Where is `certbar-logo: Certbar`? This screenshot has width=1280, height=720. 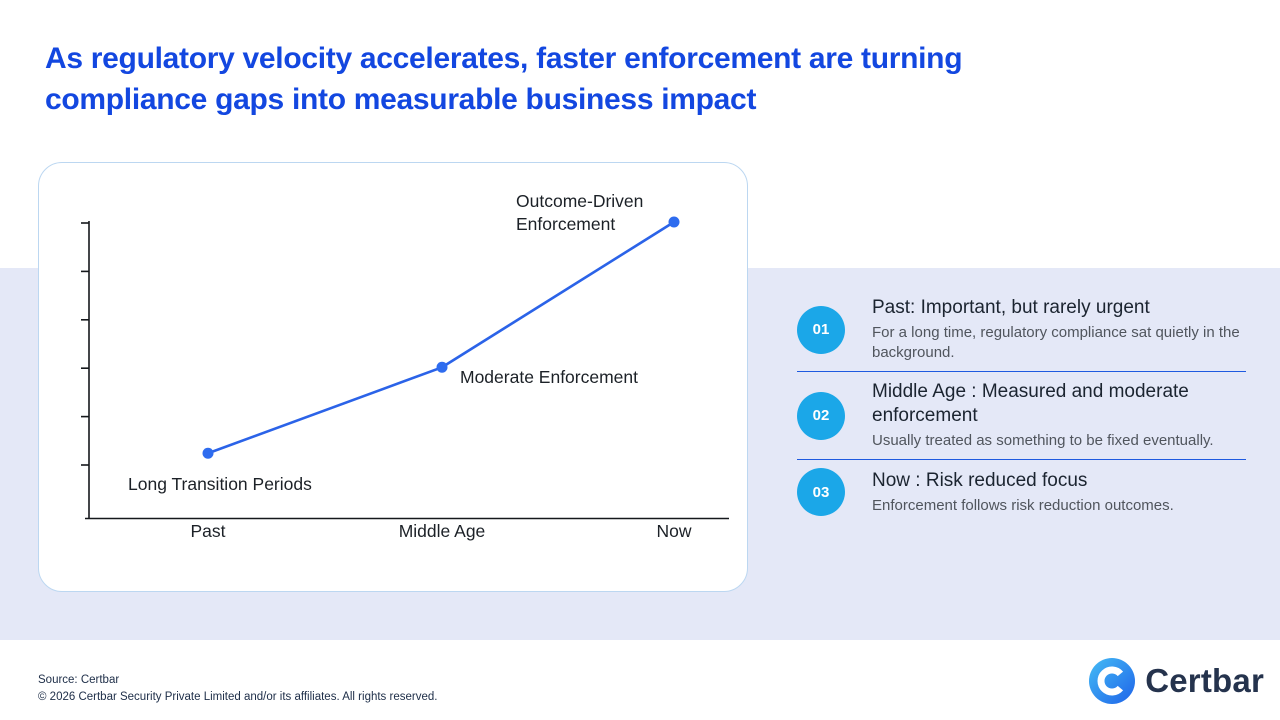
certbar-logo: Certbar is located at coordinates (1176, 681).